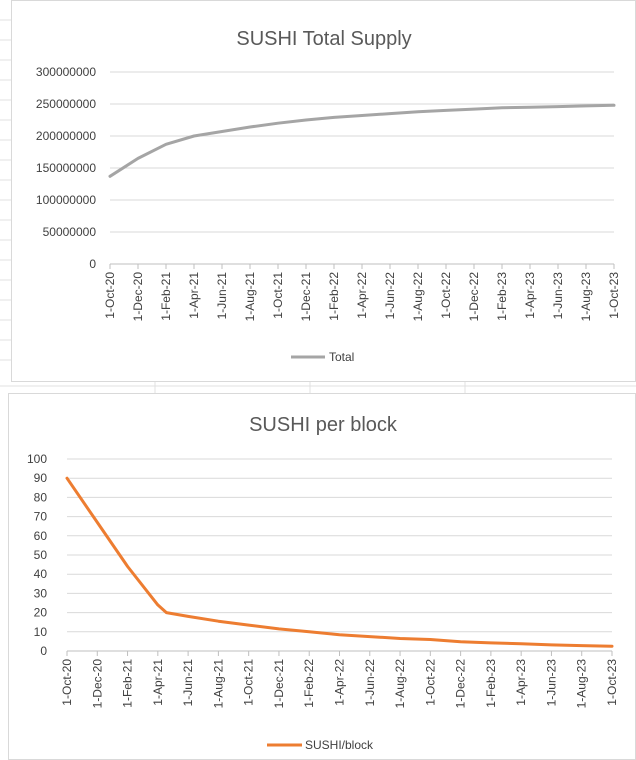 Image resolution: width=636 pixels, height=760 pixels. Describe the element at coordinates (323, 39) in the screenshot. I see `chart-title: SUSHI Total Supply` at that location.